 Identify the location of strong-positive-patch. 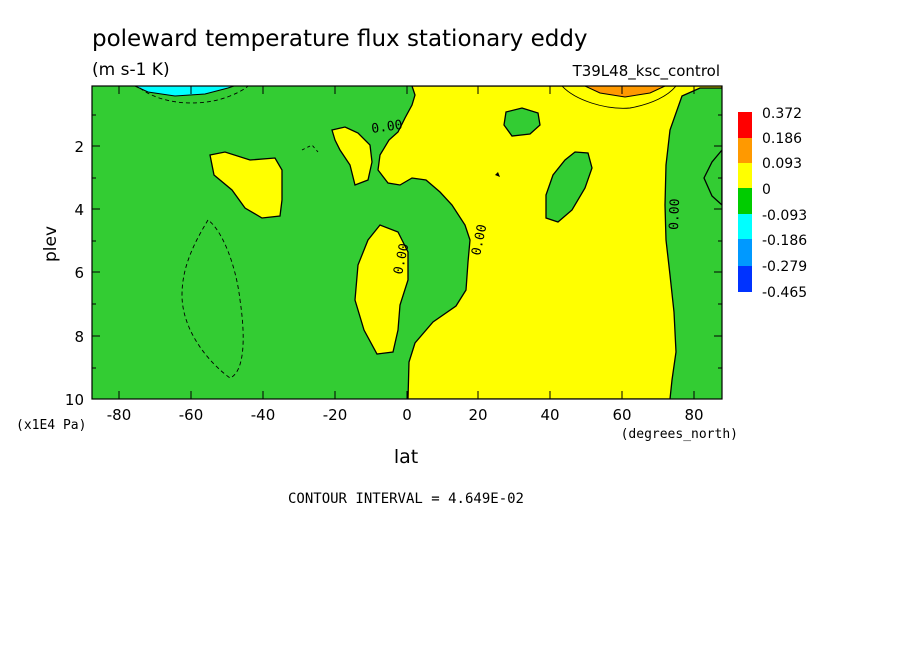
(625, 92).